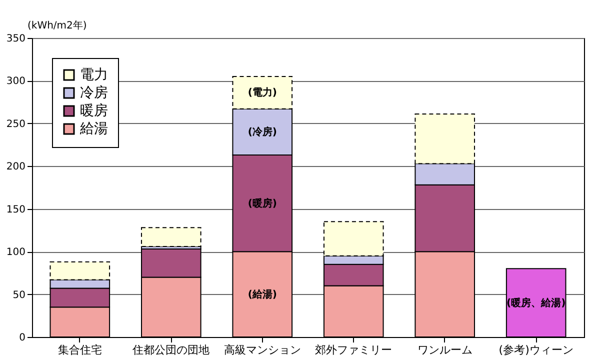 The height and width of the screenshot is (360, 589). I want to click on legend-label: 暖房, so click(94, 111).